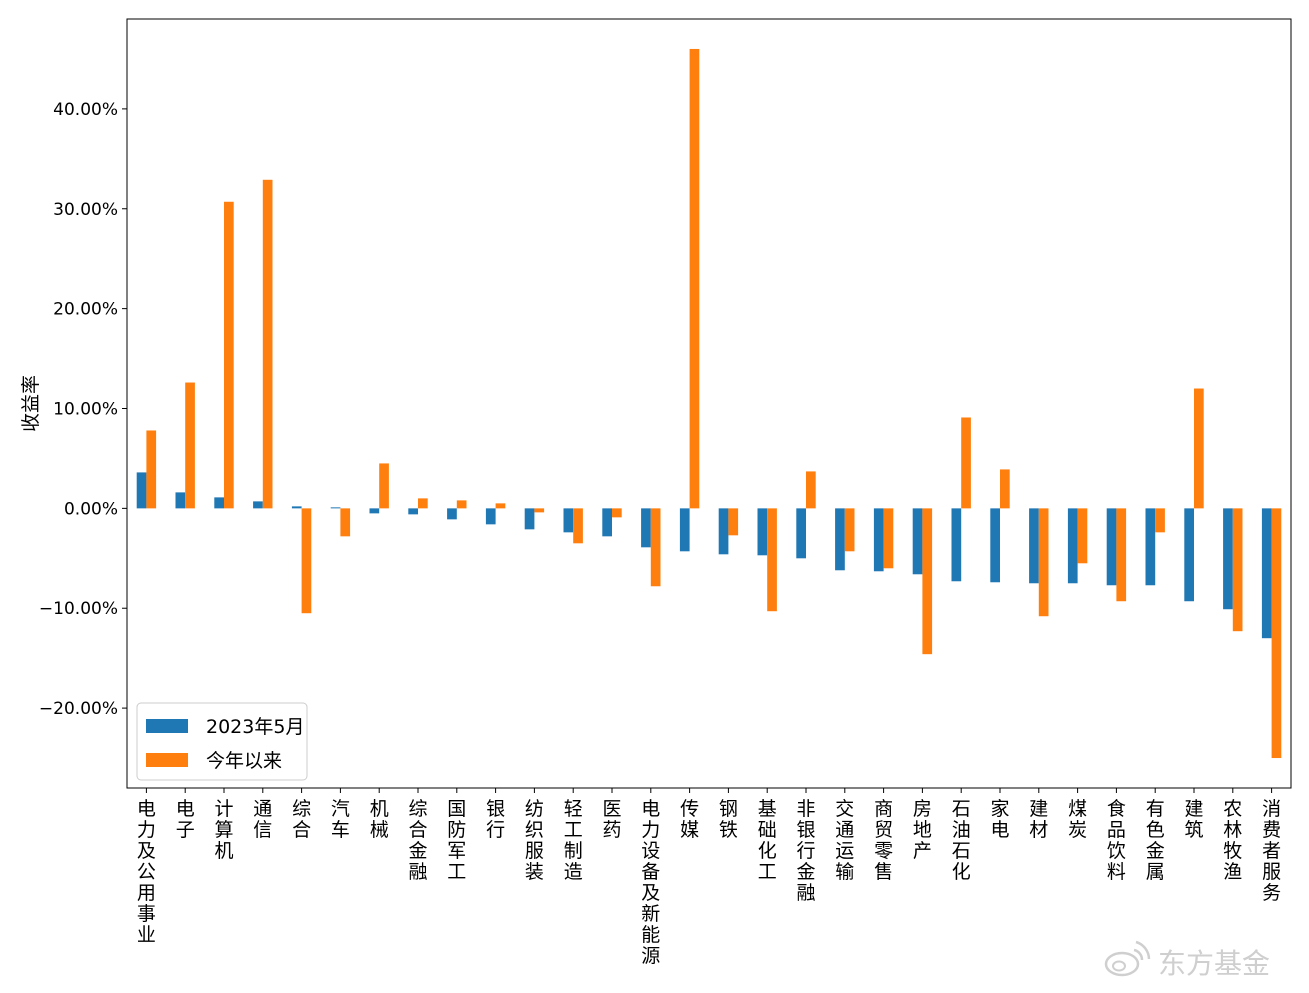 The width and height of the screenshot is (1309, 993). I want to click on x-tick-label: 医药, so click(611, 819).